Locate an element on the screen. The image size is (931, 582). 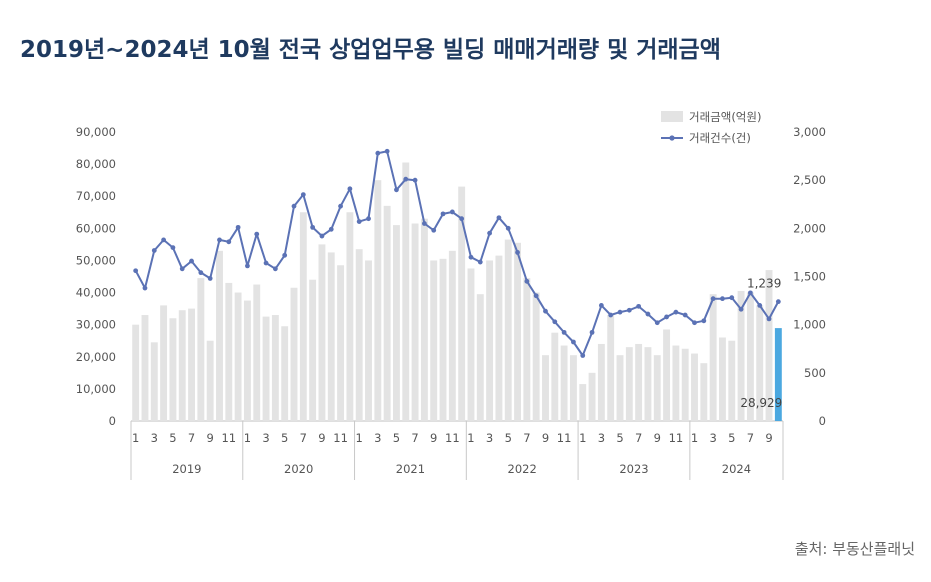
month-tick-label: 11 is located at coordinates (228, 438).